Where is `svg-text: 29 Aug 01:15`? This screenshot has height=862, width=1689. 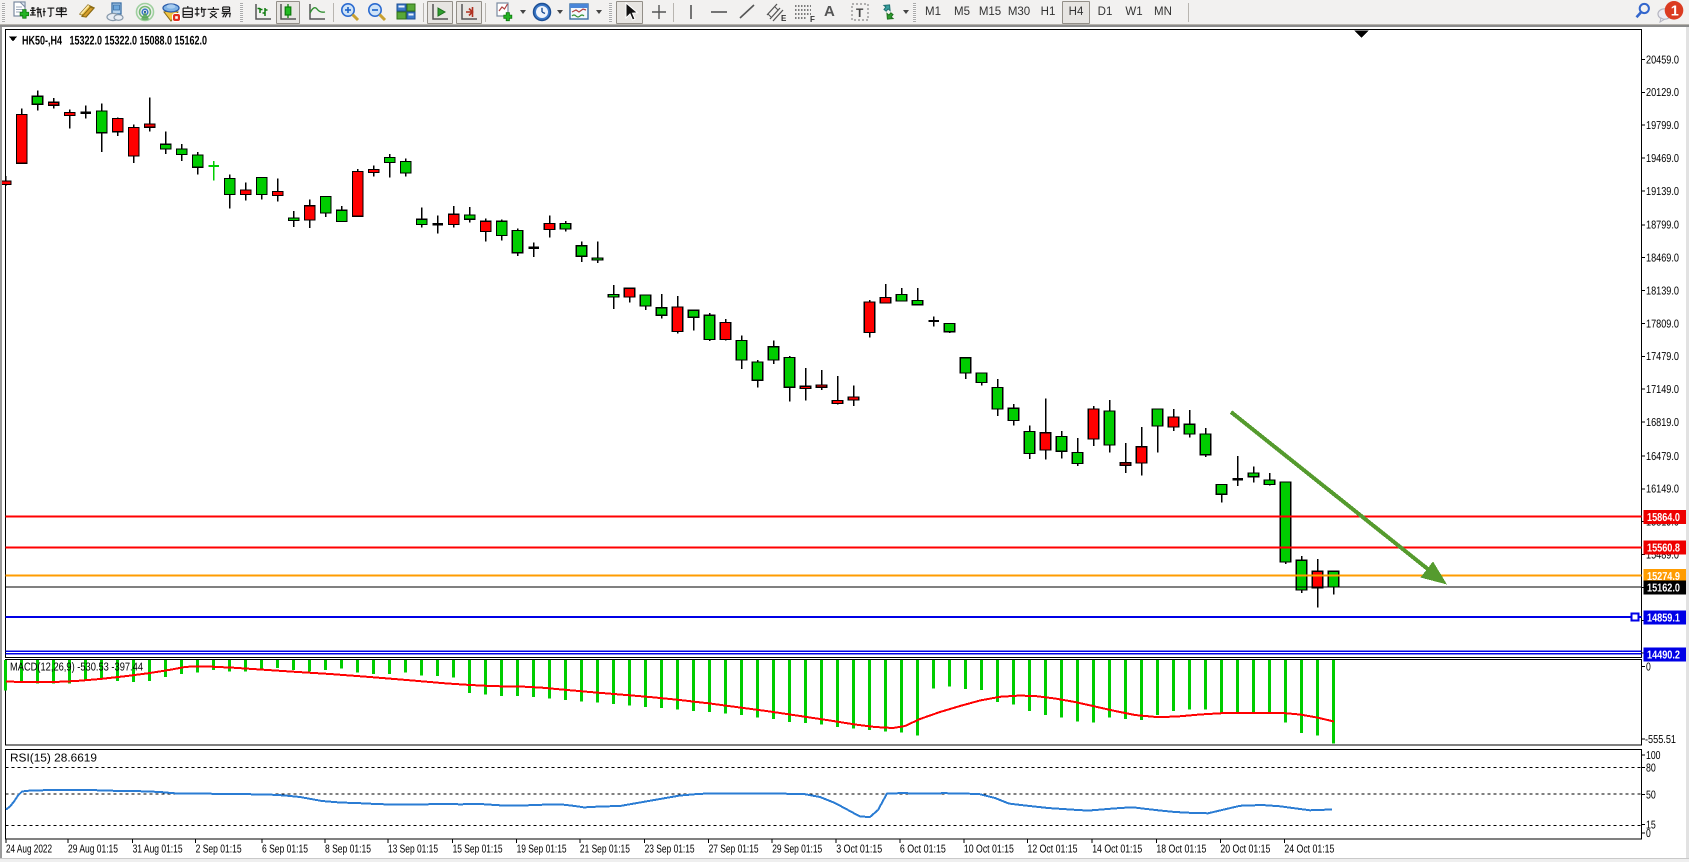 svg-text: 29 Aug 01:15 is located at coordinates (93, 850).